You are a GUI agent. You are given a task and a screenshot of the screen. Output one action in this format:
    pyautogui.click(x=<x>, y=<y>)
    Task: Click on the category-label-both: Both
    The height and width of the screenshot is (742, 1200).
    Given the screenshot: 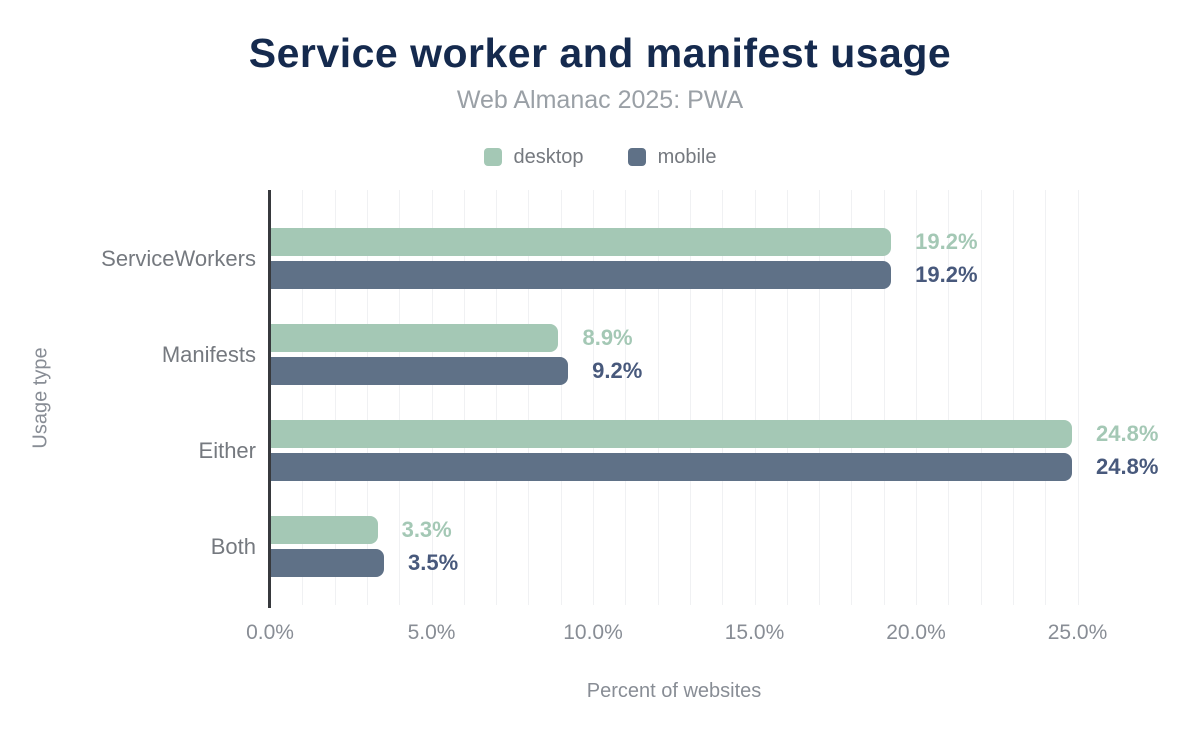 What is the action you would take?
    pyautogui.click(x=233, y=546)
    